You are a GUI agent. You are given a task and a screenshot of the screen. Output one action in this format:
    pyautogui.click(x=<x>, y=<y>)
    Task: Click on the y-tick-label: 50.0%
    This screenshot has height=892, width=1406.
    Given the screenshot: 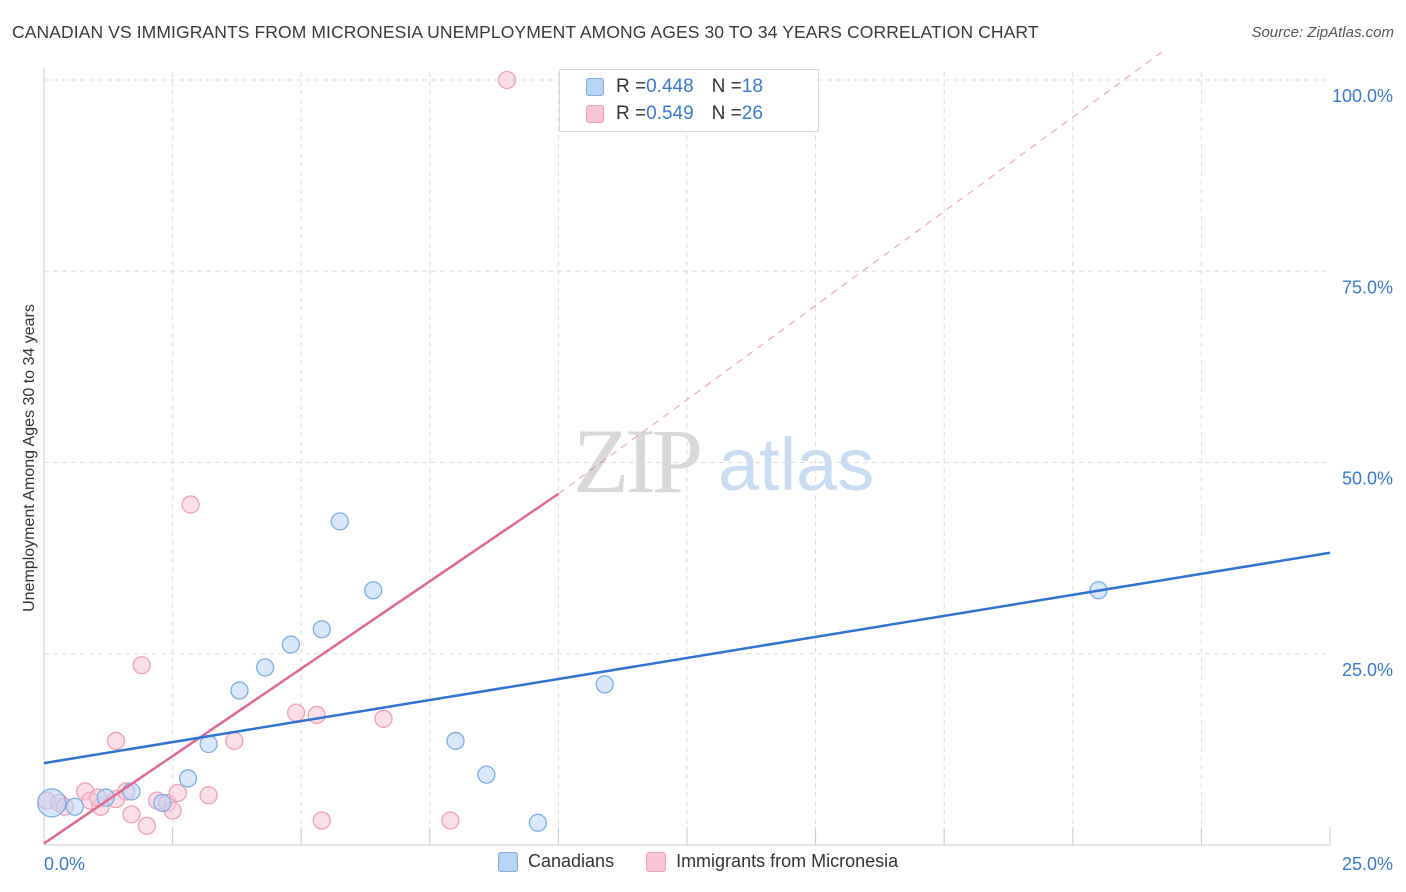 What is the action you would take?
    pyautogui.click(x=1367, y=479)
    